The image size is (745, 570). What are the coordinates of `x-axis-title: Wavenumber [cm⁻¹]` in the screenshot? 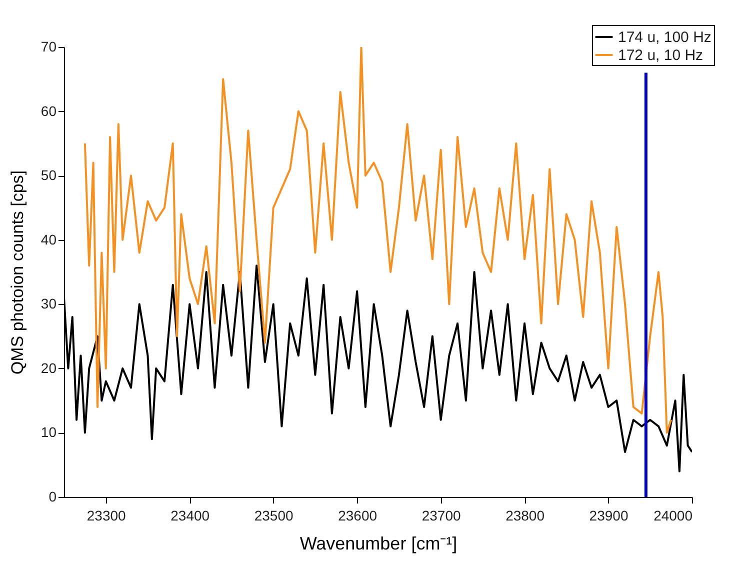 It's located at (379, 544).